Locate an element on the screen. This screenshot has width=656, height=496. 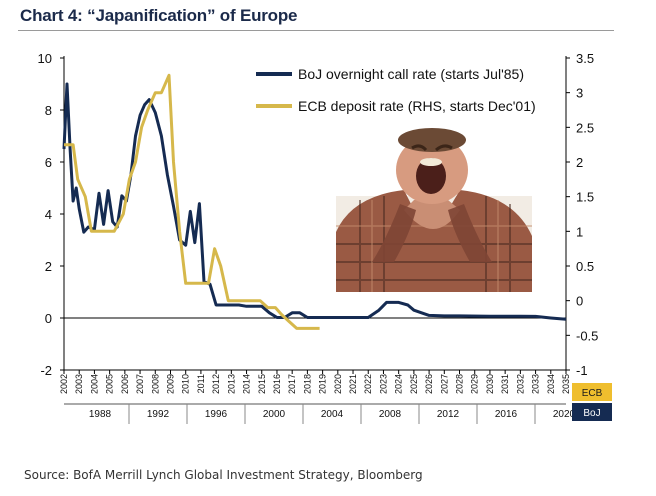
ecb-tick-label: 2022 is located at coordinates (368, 384).